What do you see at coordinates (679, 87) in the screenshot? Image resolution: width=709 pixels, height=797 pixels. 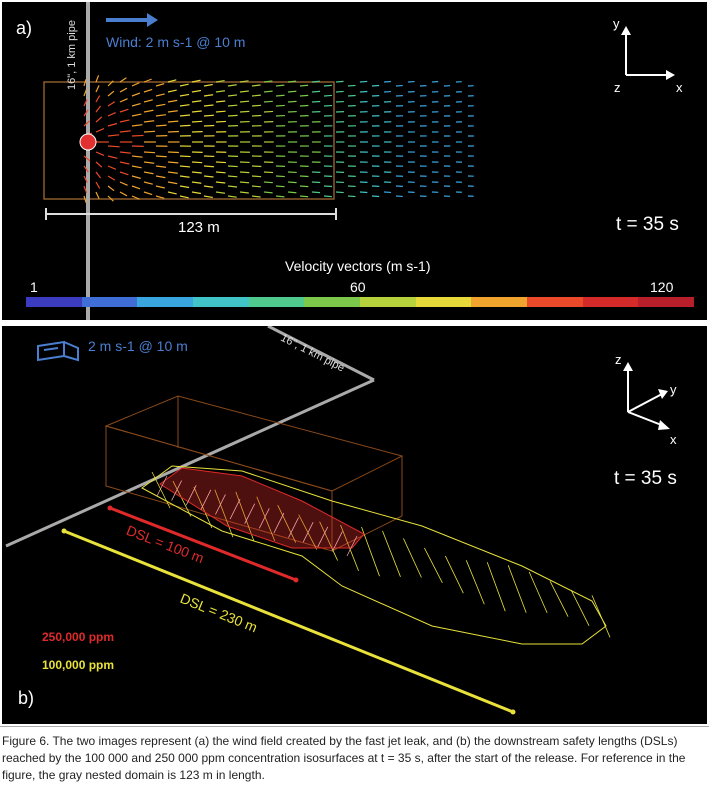 I see `axis-x-label-a: x` at bounding box center [679, 87].